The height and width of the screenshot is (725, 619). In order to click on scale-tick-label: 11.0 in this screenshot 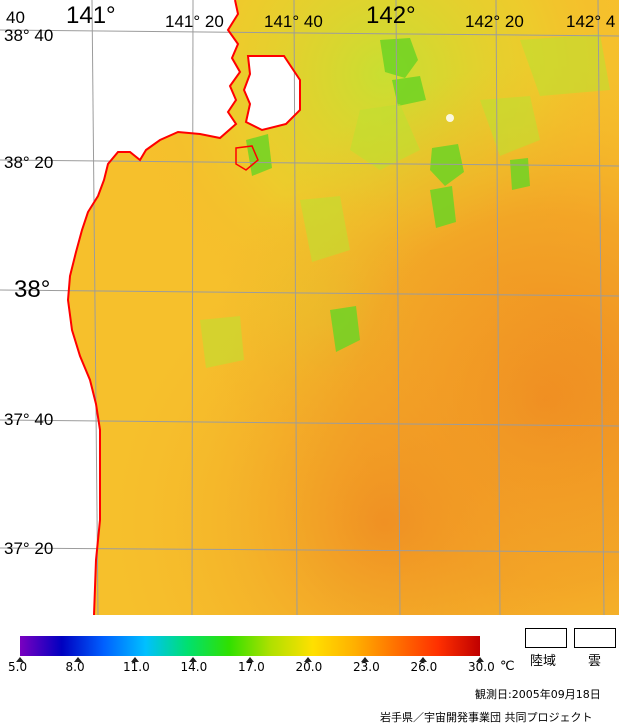, I will do `click(136, 667)`.